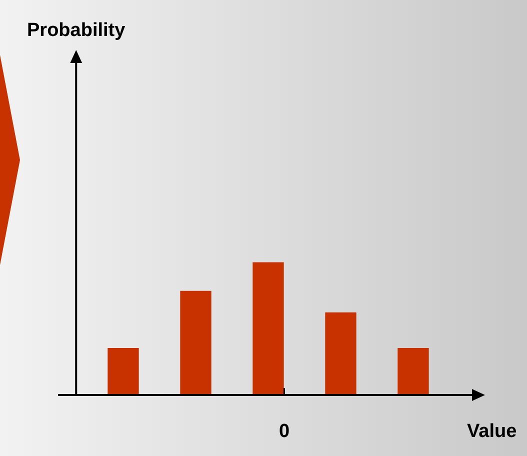 The width and height of the screenshot is (527, 456). I want to click on text: Probability, so click(76, 30).